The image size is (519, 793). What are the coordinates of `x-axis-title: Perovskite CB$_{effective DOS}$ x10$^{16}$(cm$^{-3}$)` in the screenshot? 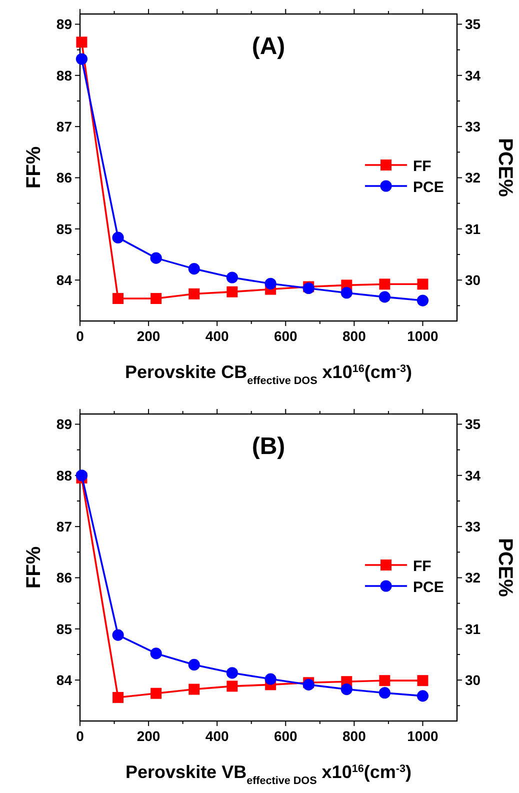 It's located at (268, 374).